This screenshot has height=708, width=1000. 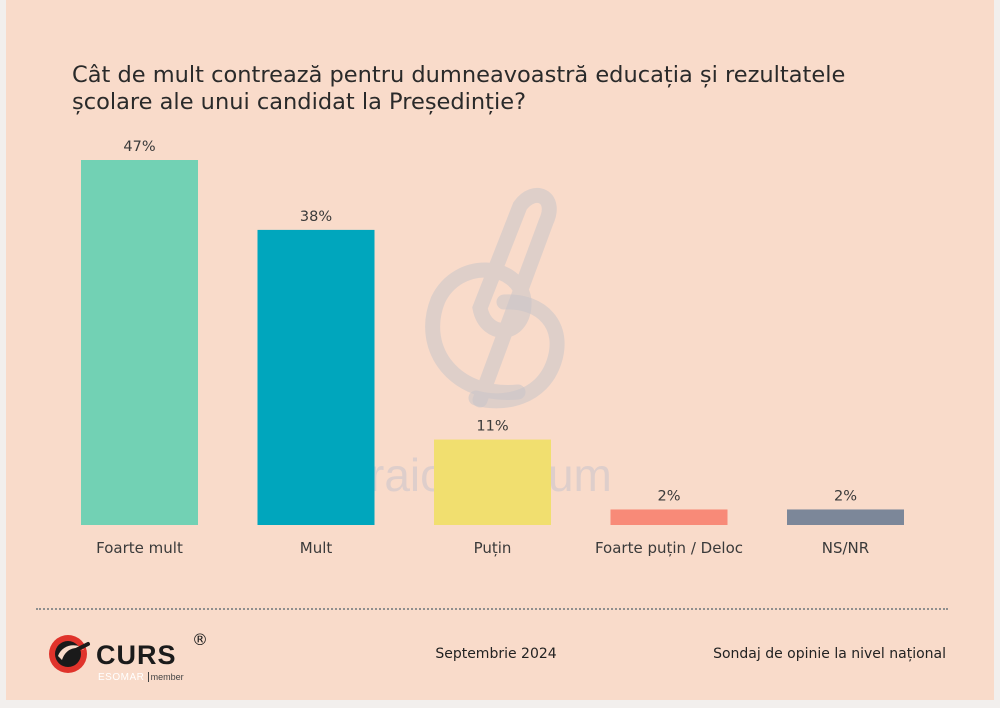 I want to click on category-label: Puțin, so click(x=493, y=548).